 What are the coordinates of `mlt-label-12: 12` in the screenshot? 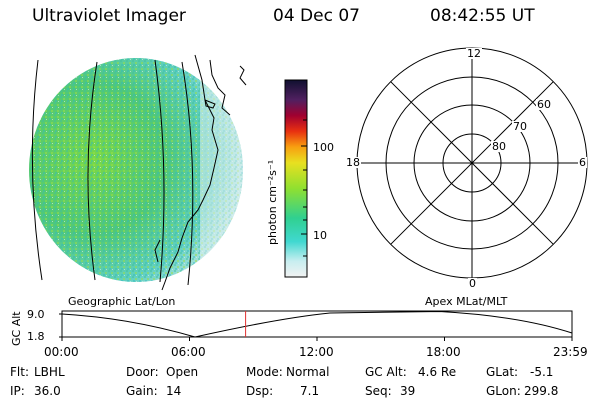 It's located at (474, 53).